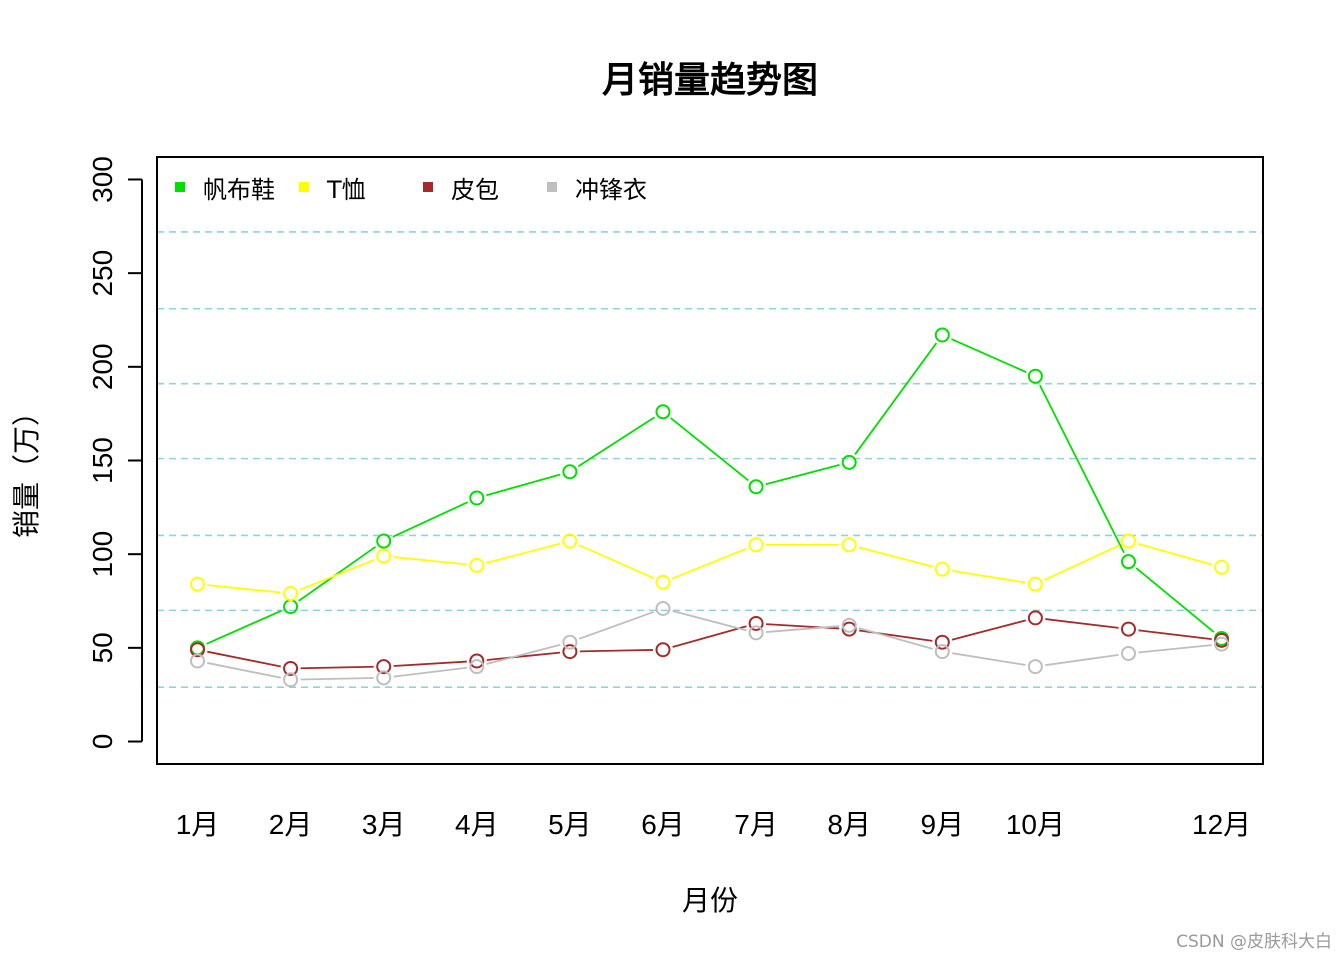 The image size is (1344, 960). Describe the element at coordinates (713, 824) in the screenshot. I see `x-axis: 1月 2月 3月 4月 5月 6月 7月 8月 9月 10月 12月` at that location.